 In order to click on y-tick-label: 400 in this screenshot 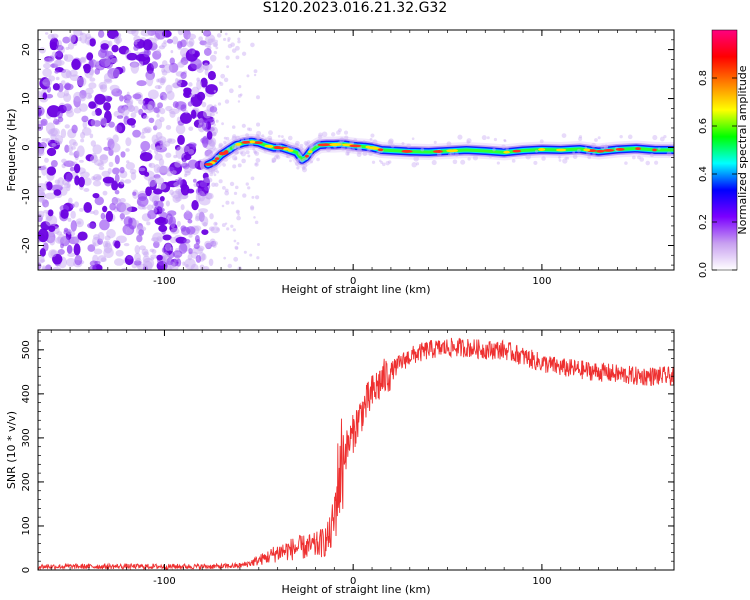, I will do `click(26, 393)`.